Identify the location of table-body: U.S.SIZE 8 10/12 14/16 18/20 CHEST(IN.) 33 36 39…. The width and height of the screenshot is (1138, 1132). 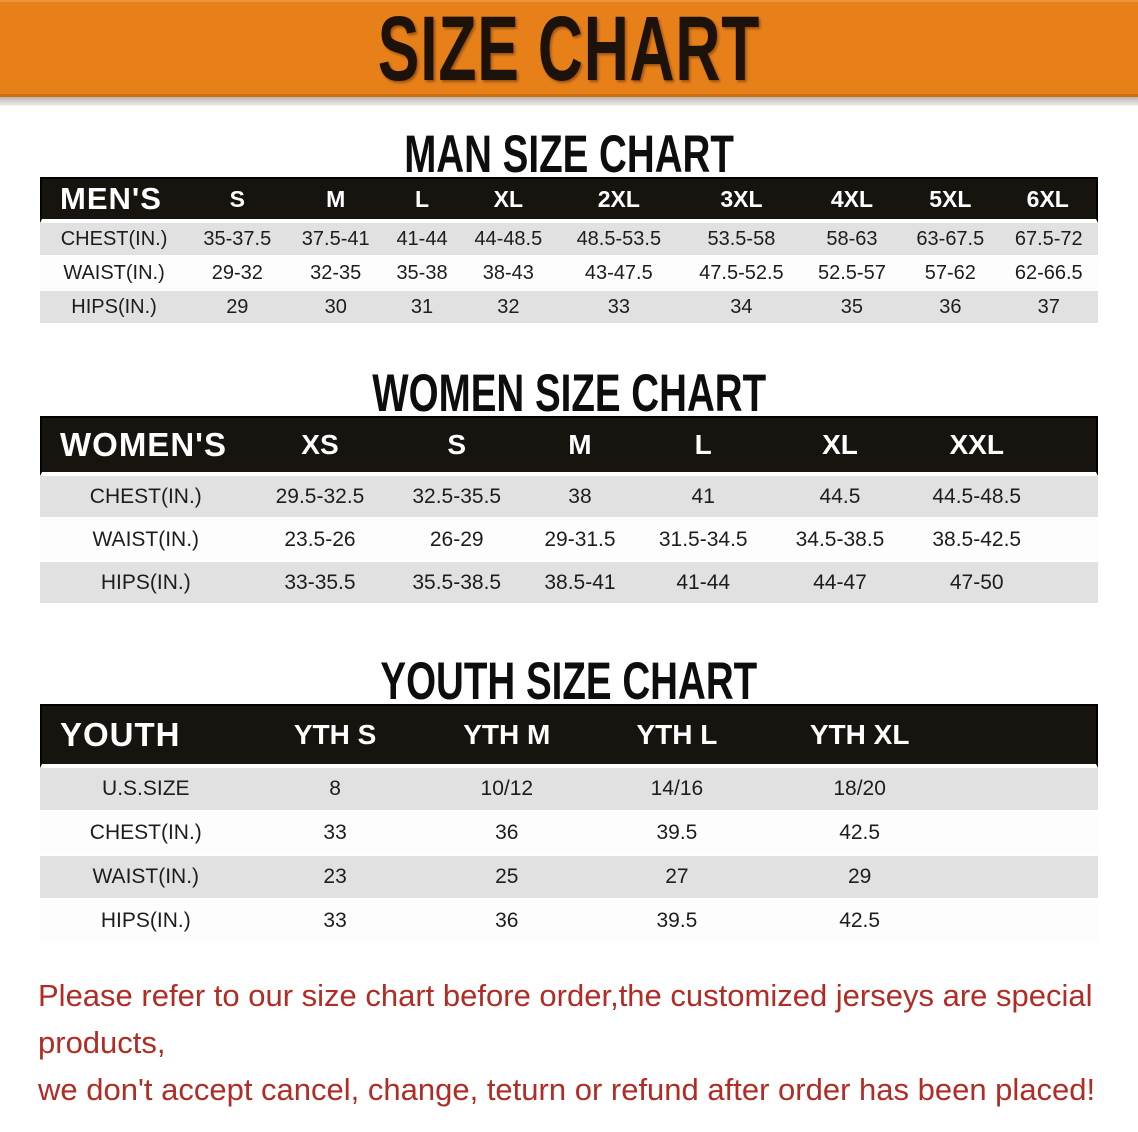
(569, 856).